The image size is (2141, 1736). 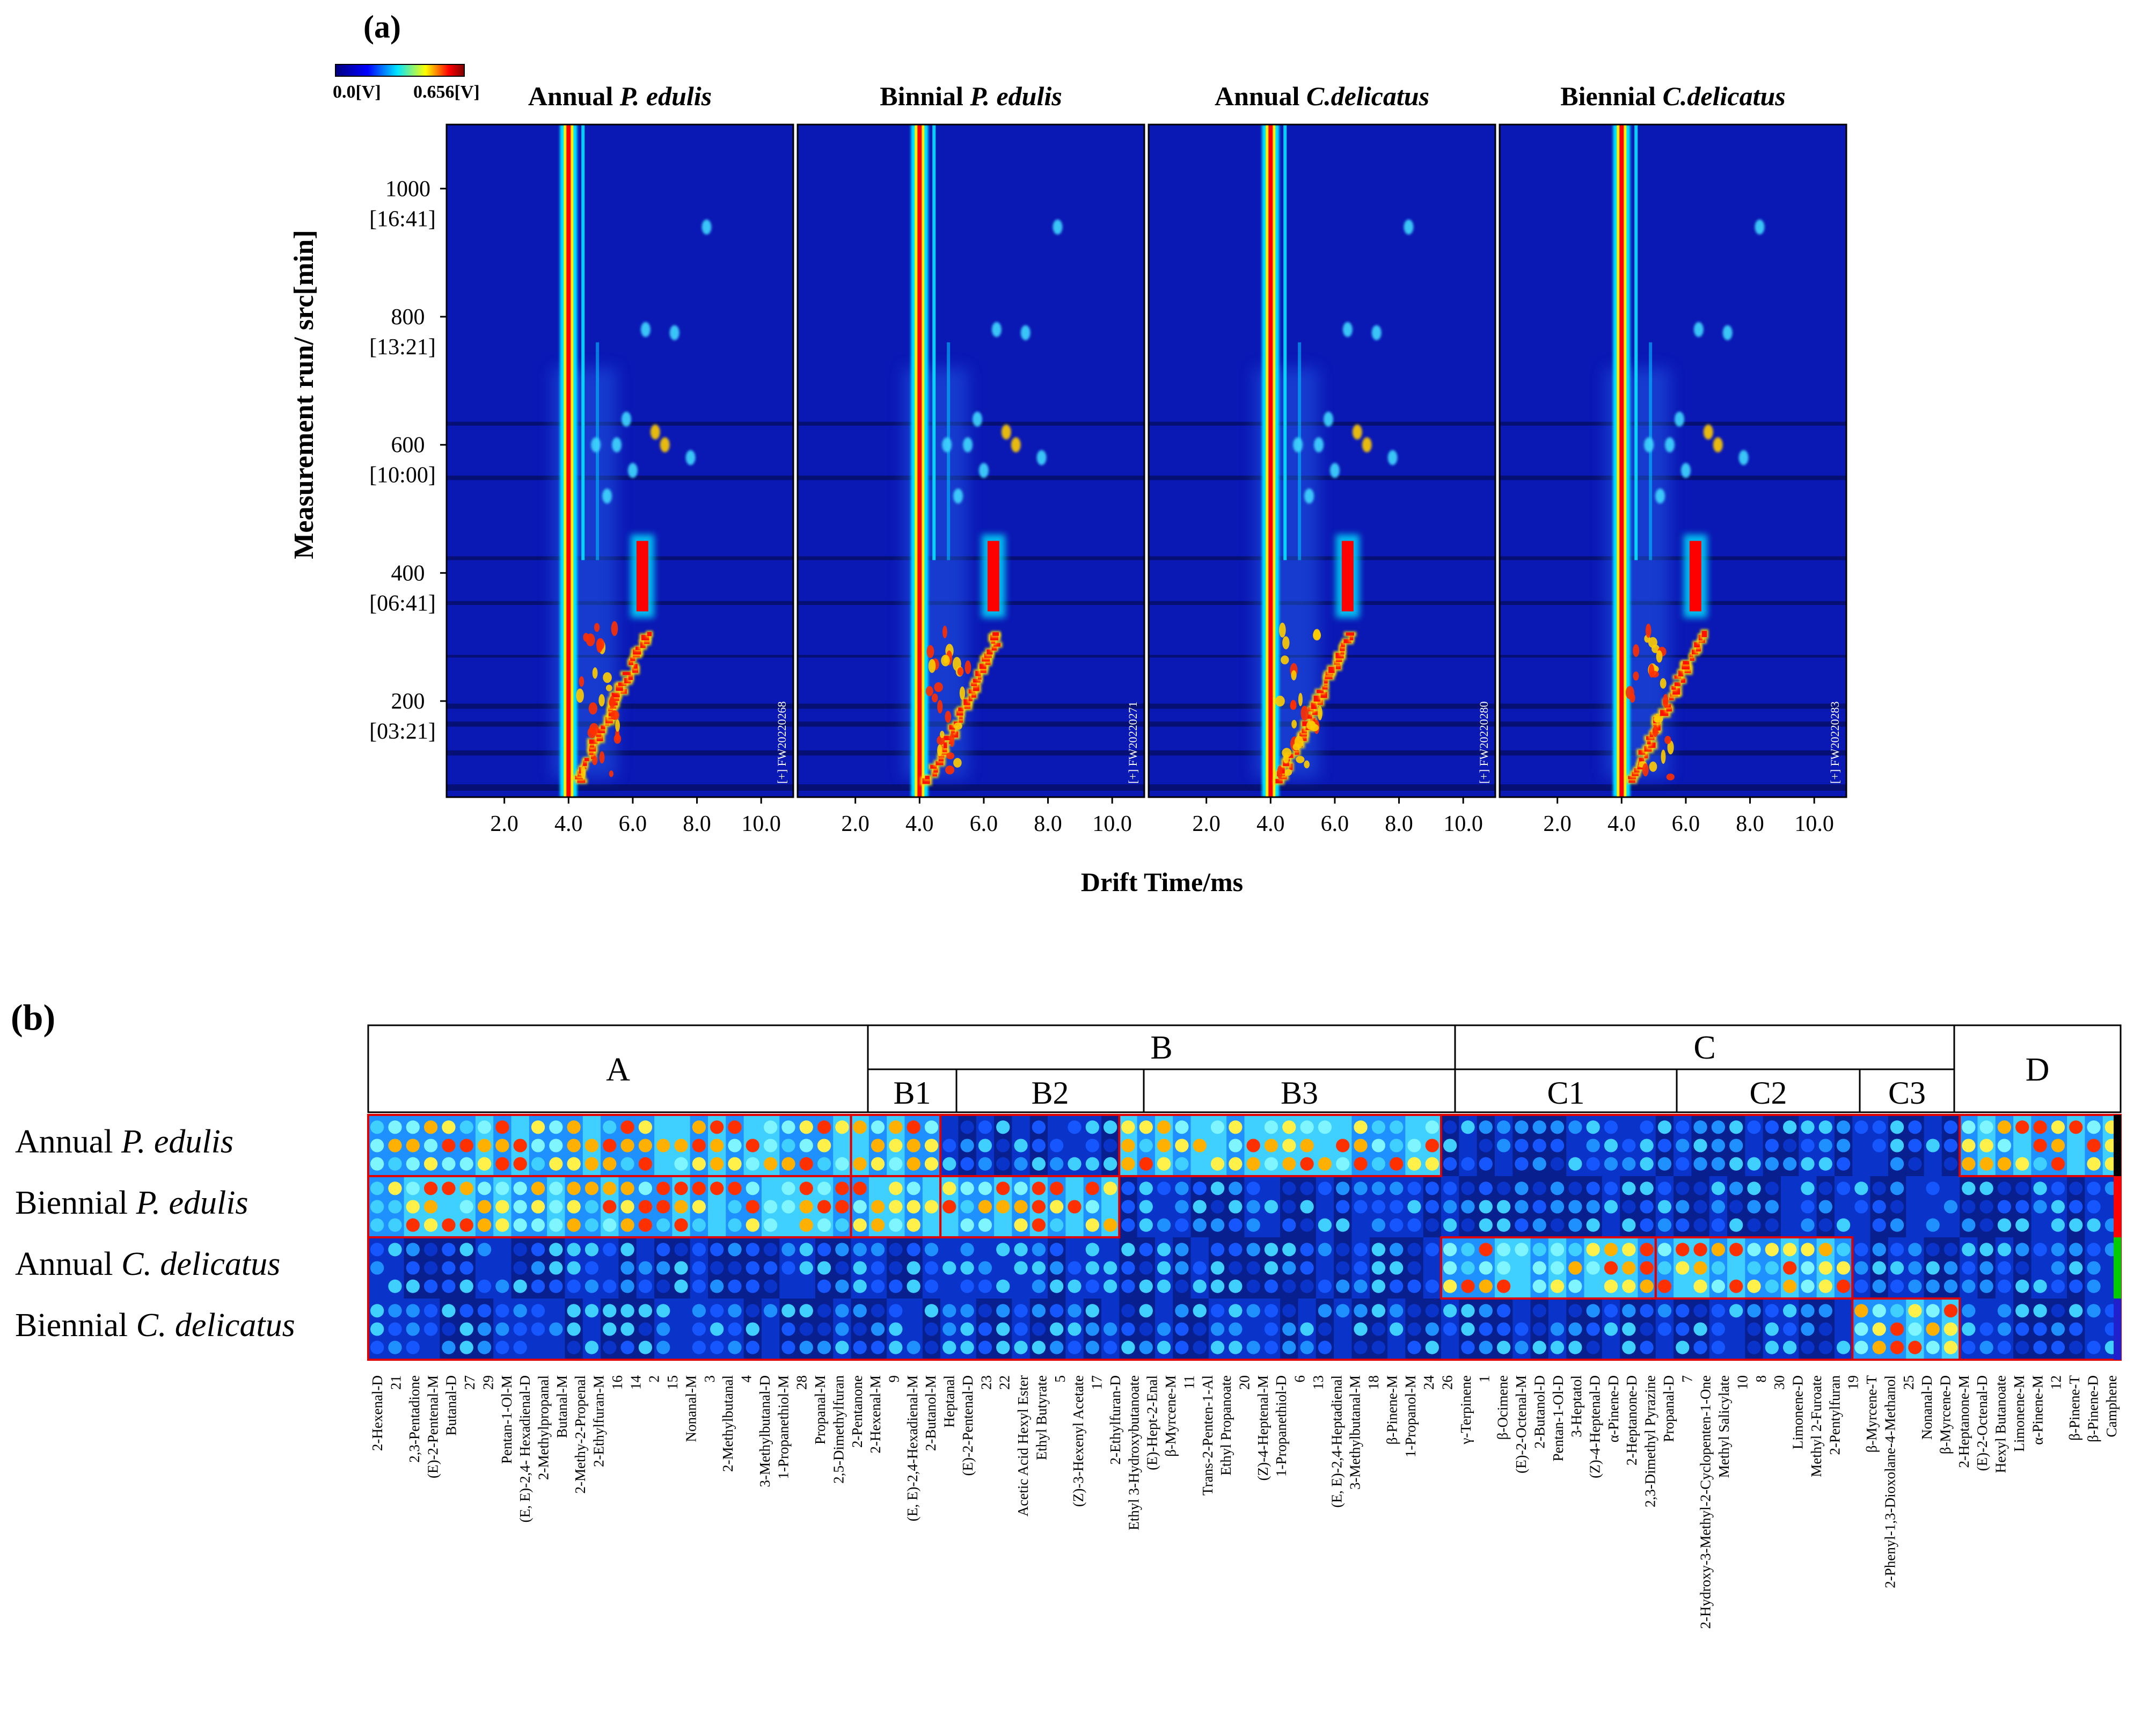 I want to click on compound-label: β-Myrcene-M, so click(x=1171, y=1416).